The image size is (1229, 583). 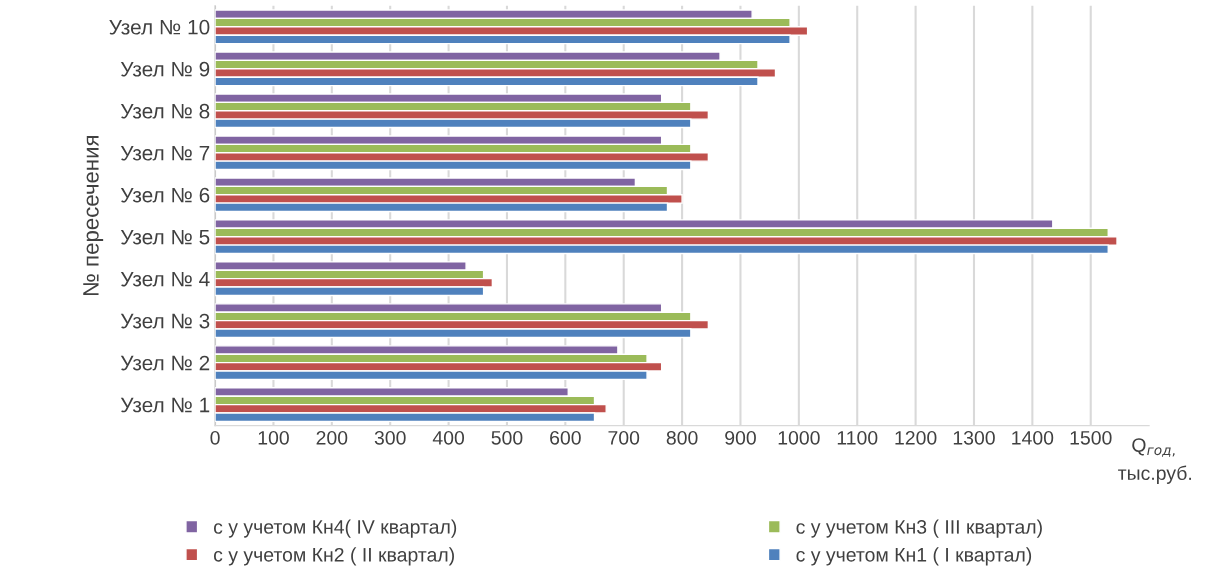 What do you see at coordinates (682, 437) in the screenshot?
I see `x-tick-label: 800` at bounding box center [682, 437].